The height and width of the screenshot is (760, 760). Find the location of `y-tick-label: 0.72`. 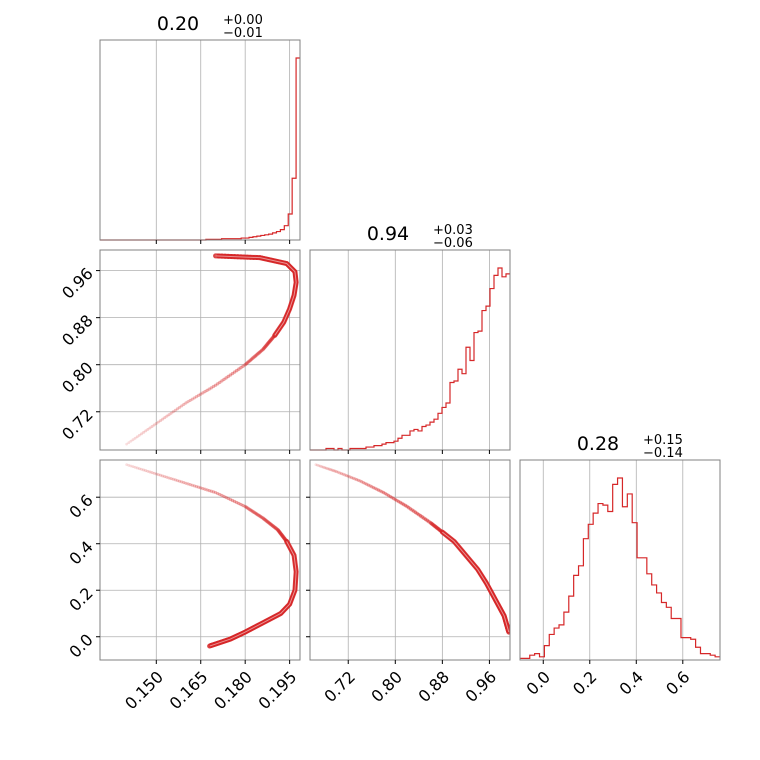

y-tick-label: 0.72 is located at coordinates (77, 424).